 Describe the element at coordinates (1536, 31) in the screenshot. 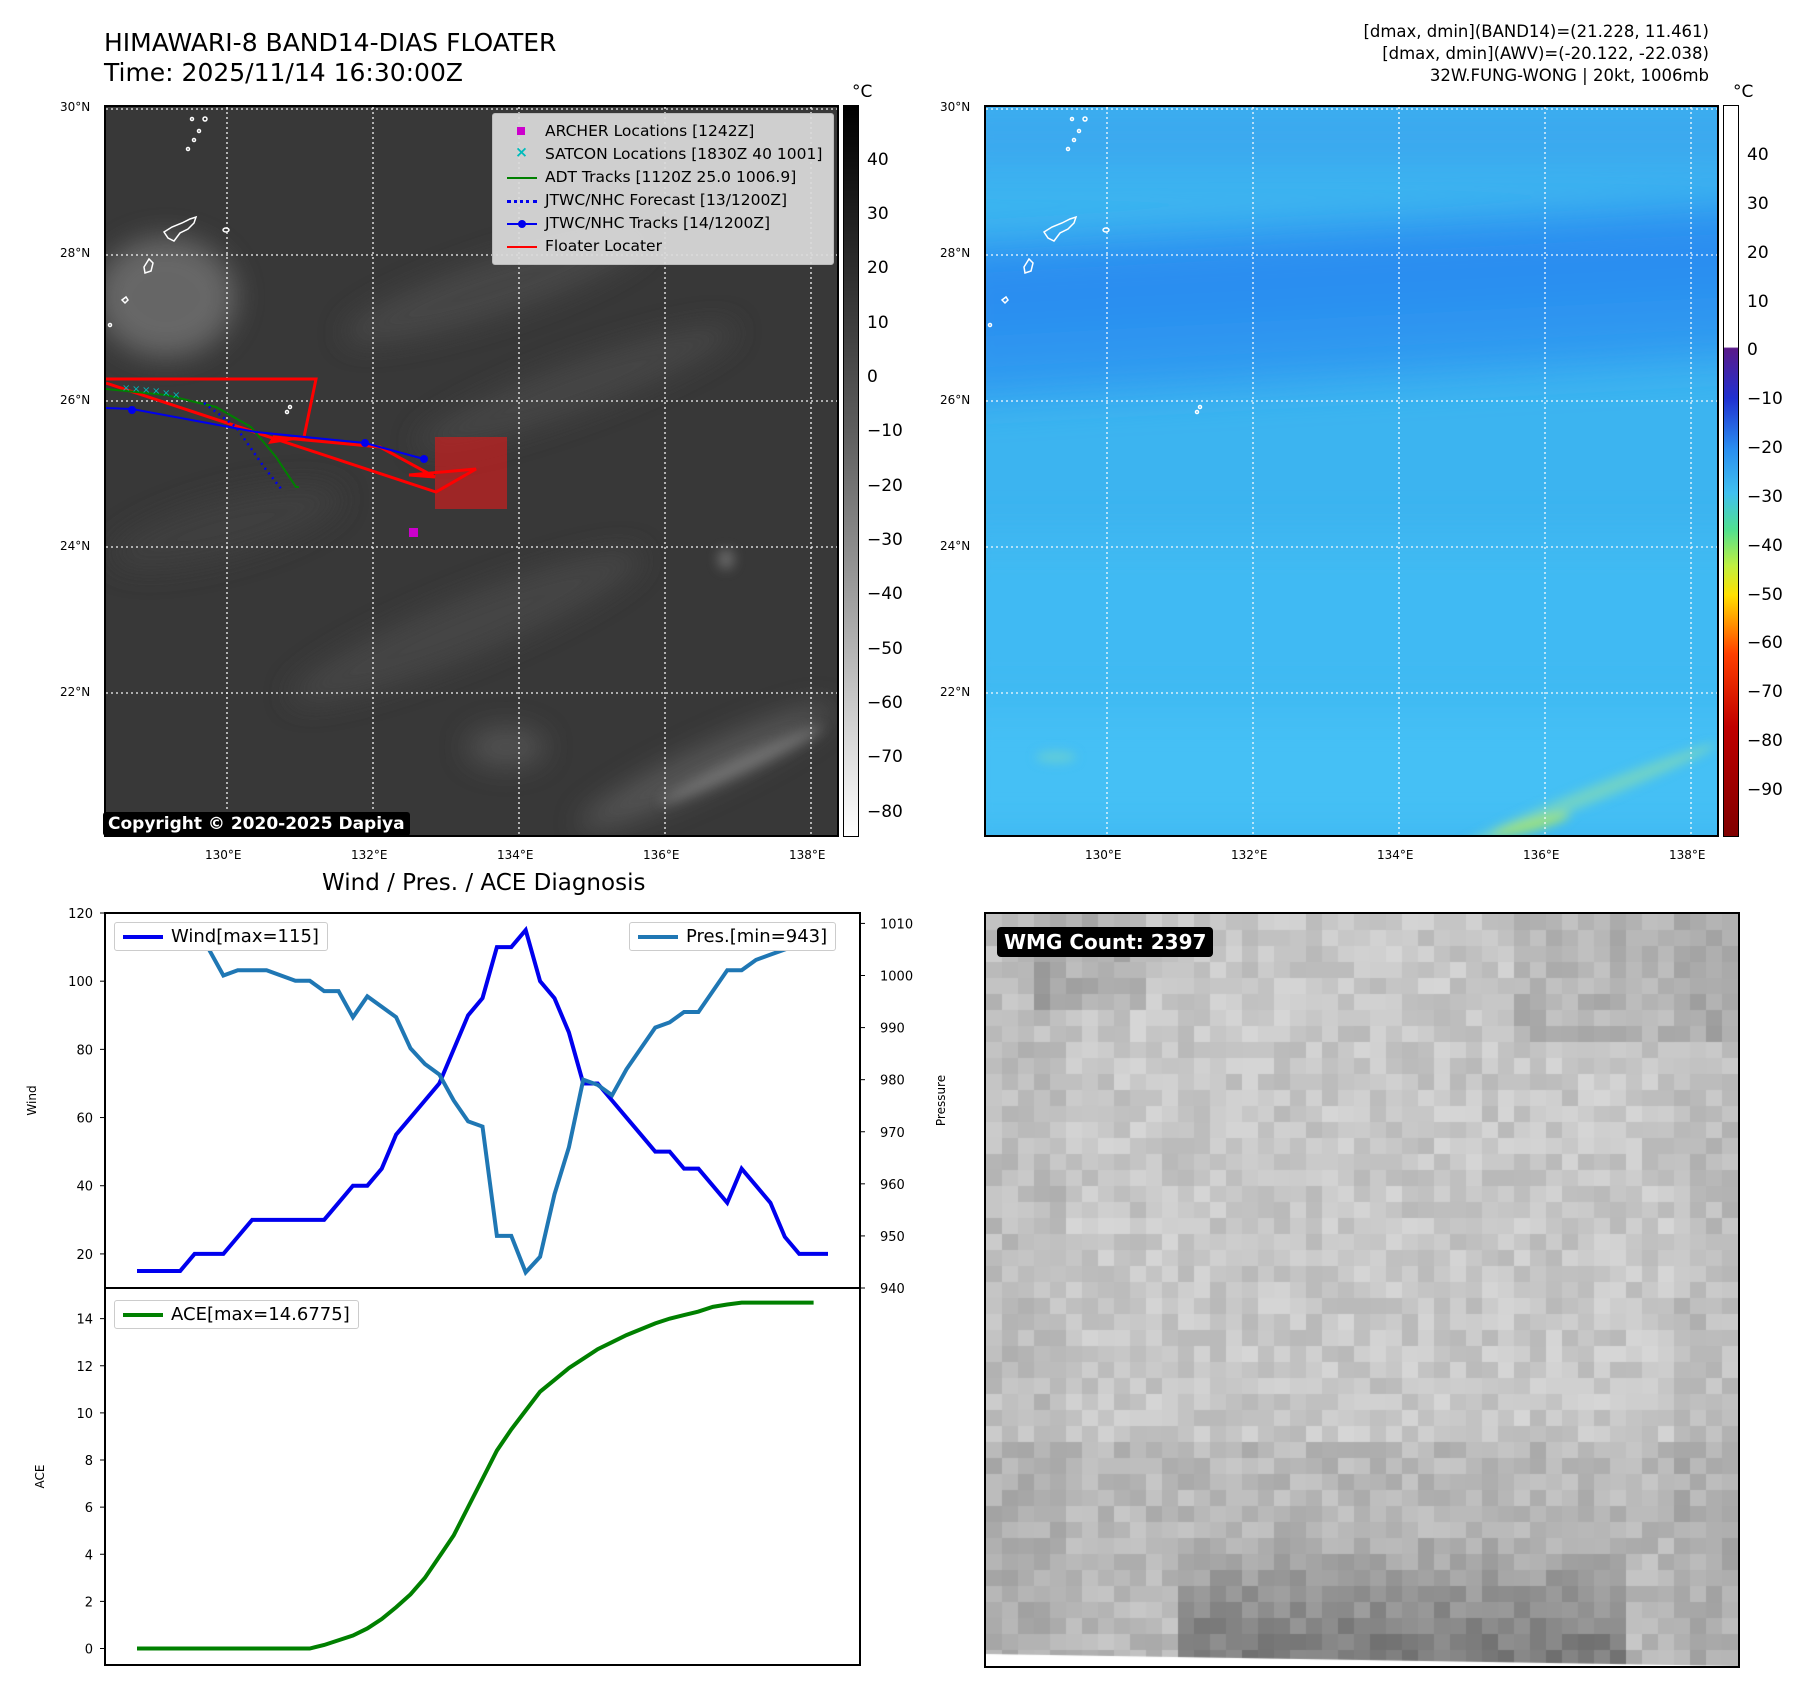

I see `dmax-band14: [dmax, dmin](BAND14)=(21.228, 11.461)` at that location.